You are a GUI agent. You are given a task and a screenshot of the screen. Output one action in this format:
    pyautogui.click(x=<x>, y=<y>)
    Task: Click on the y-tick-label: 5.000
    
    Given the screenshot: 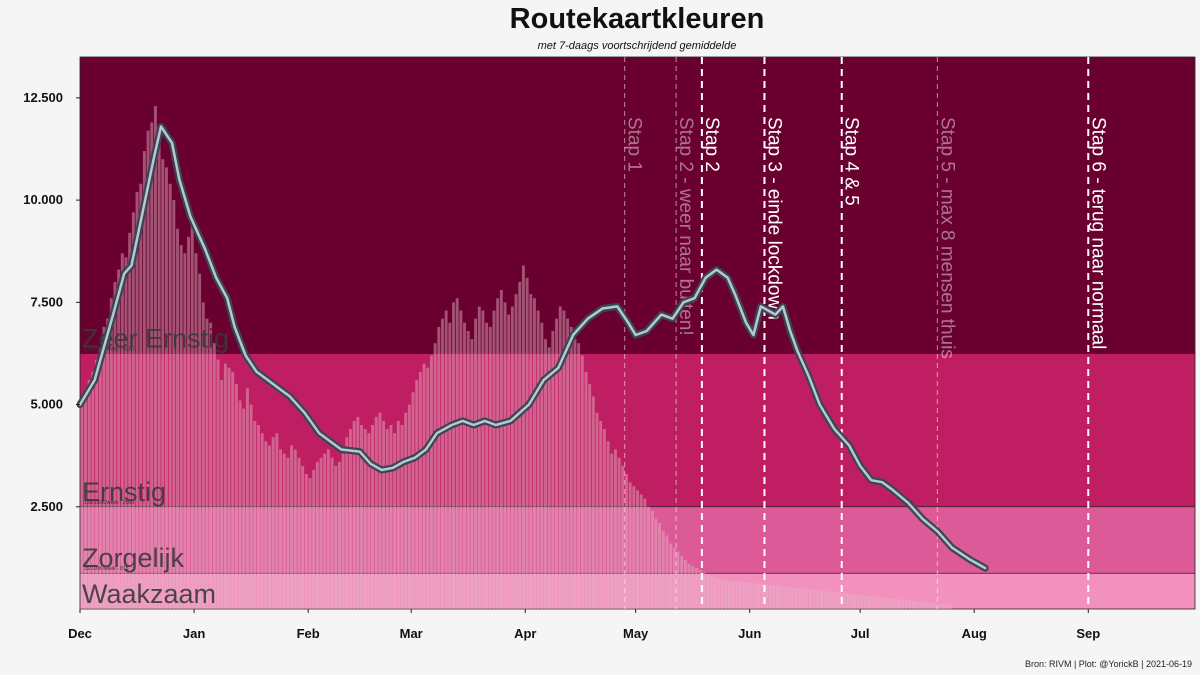 What is the action you would take?
    pyautogui.click(x=46, y=404)
    